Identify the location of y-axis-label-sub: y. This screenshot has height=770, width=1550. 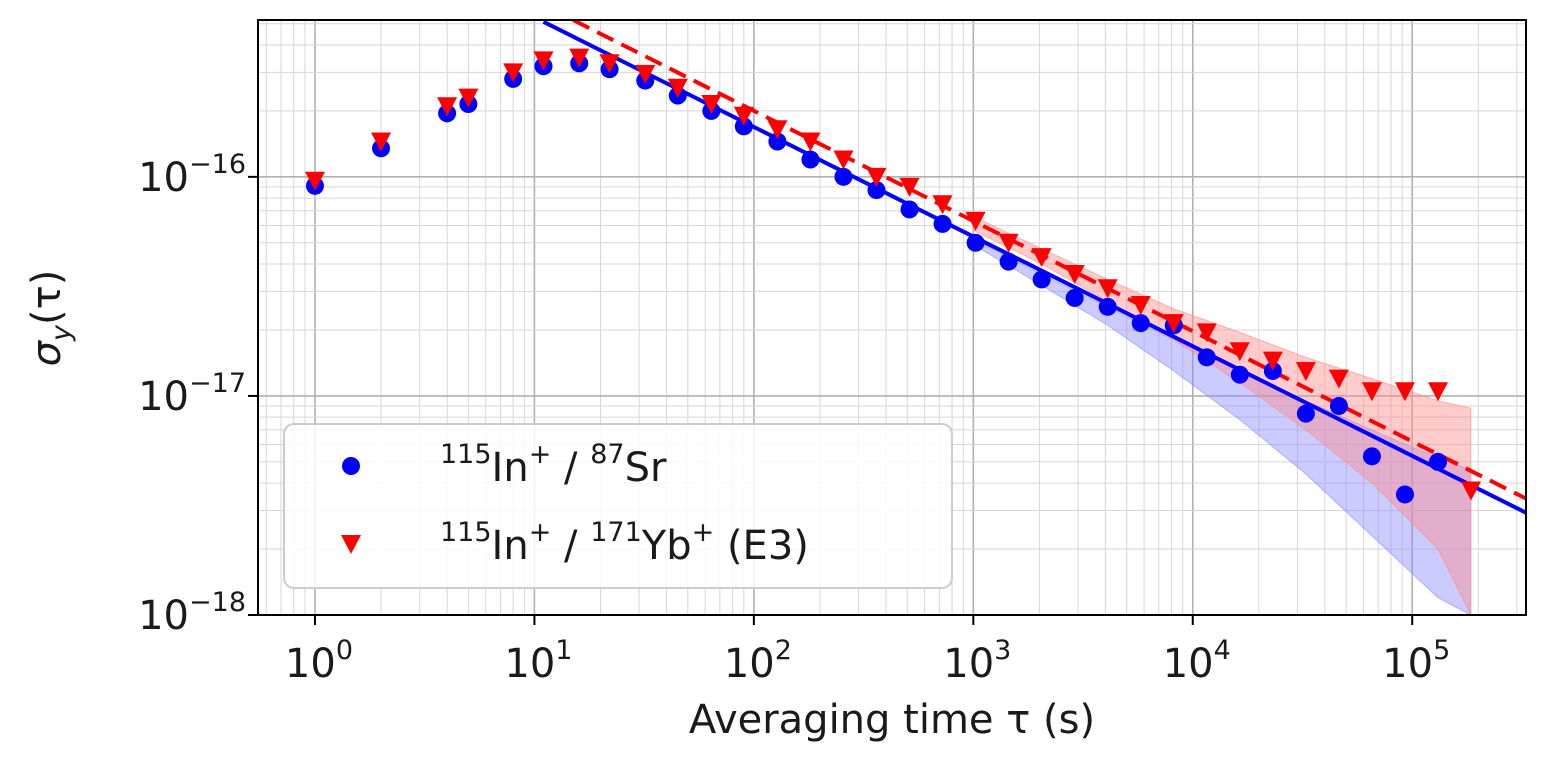
(61, 333).